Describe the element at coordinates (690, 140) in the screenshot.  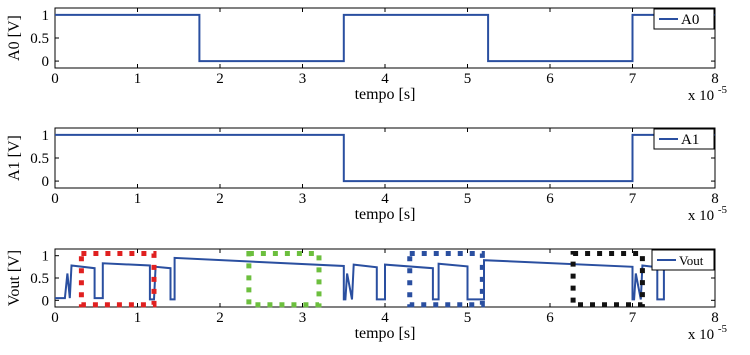
I see `legend-label: A1` at that location.